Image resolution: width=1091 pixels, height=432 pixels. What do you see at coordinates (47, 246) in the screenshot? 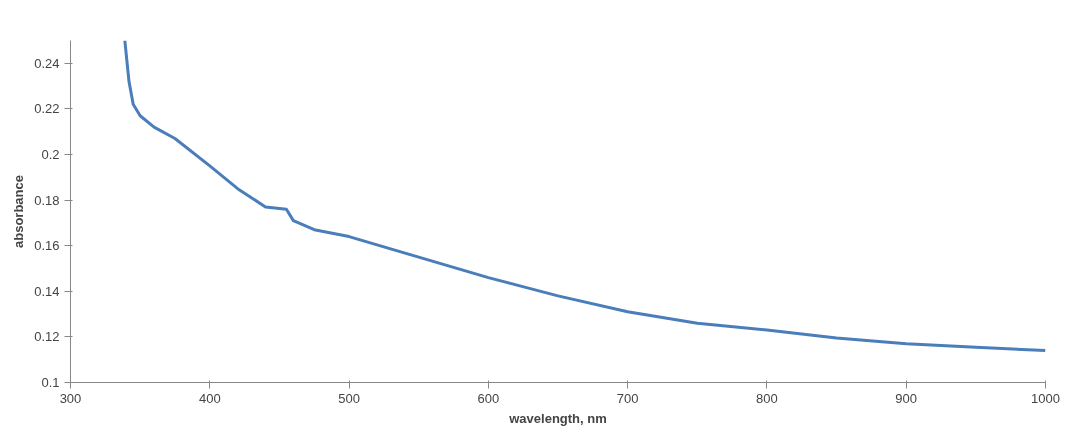
I see `y-tick-label: 0.16` at bounding box center [47, 246].